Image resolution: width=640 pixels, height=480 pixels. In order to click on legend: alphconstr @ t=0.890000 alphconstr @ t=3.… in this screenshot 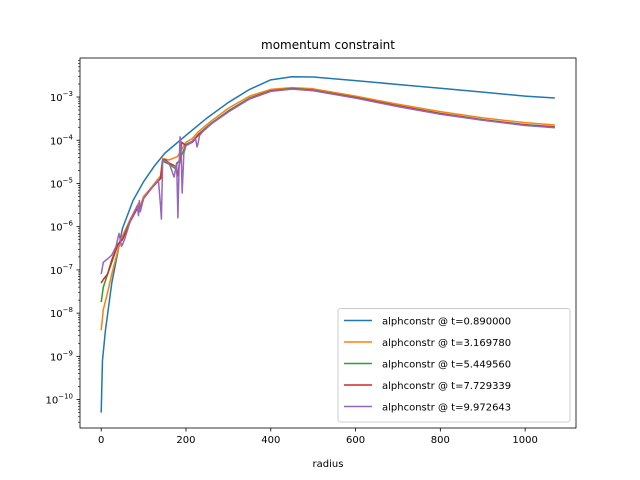, I will do `click(454, 365)`.